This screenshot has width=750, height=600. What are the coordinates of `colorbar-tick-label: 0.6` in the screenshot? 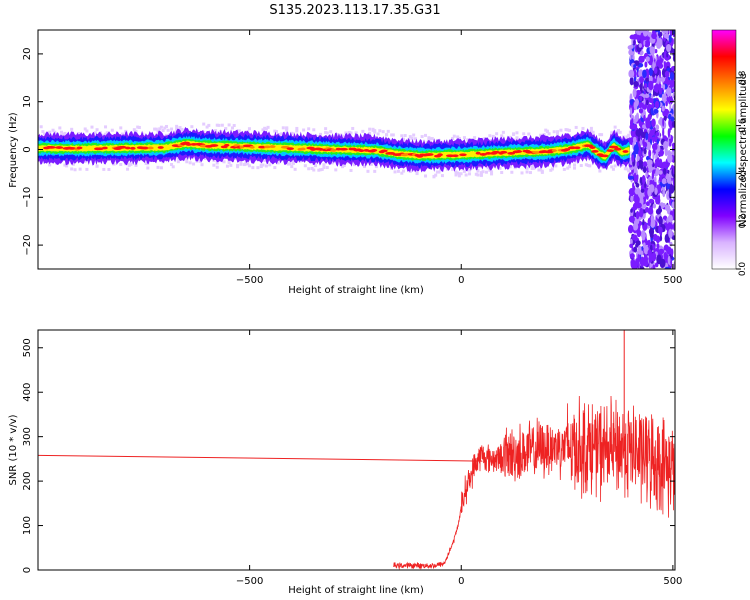 It's located at (743, 125).